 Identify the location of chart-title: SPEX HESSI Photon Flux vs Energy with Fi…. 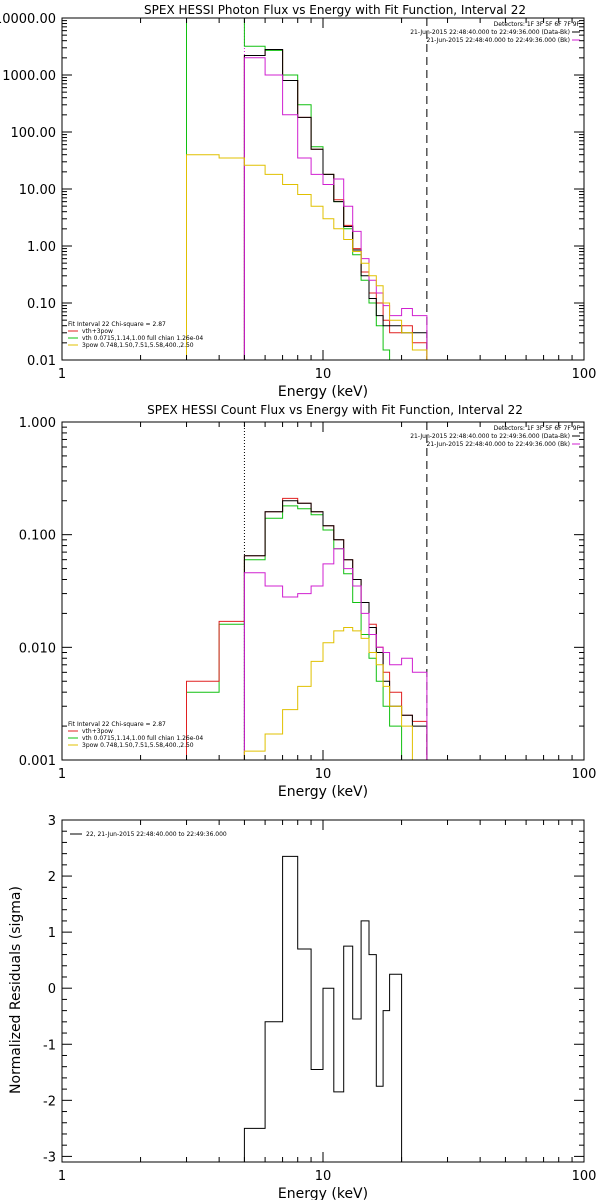
(335, 10).